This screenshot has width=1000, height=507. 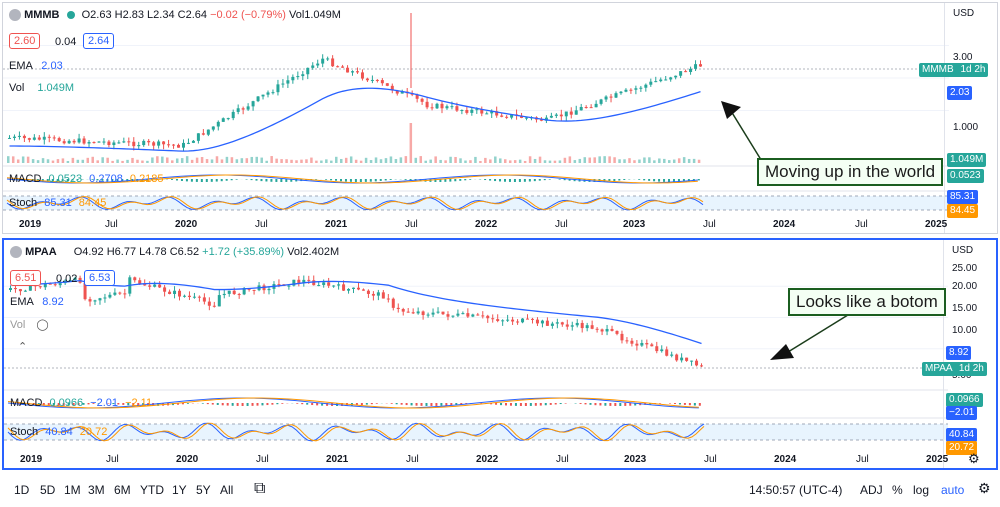 What do you see at coordinates (179, 490) in the screenshot?
I see `range-button-1y: 1Y` at bounding box center [179, 490].